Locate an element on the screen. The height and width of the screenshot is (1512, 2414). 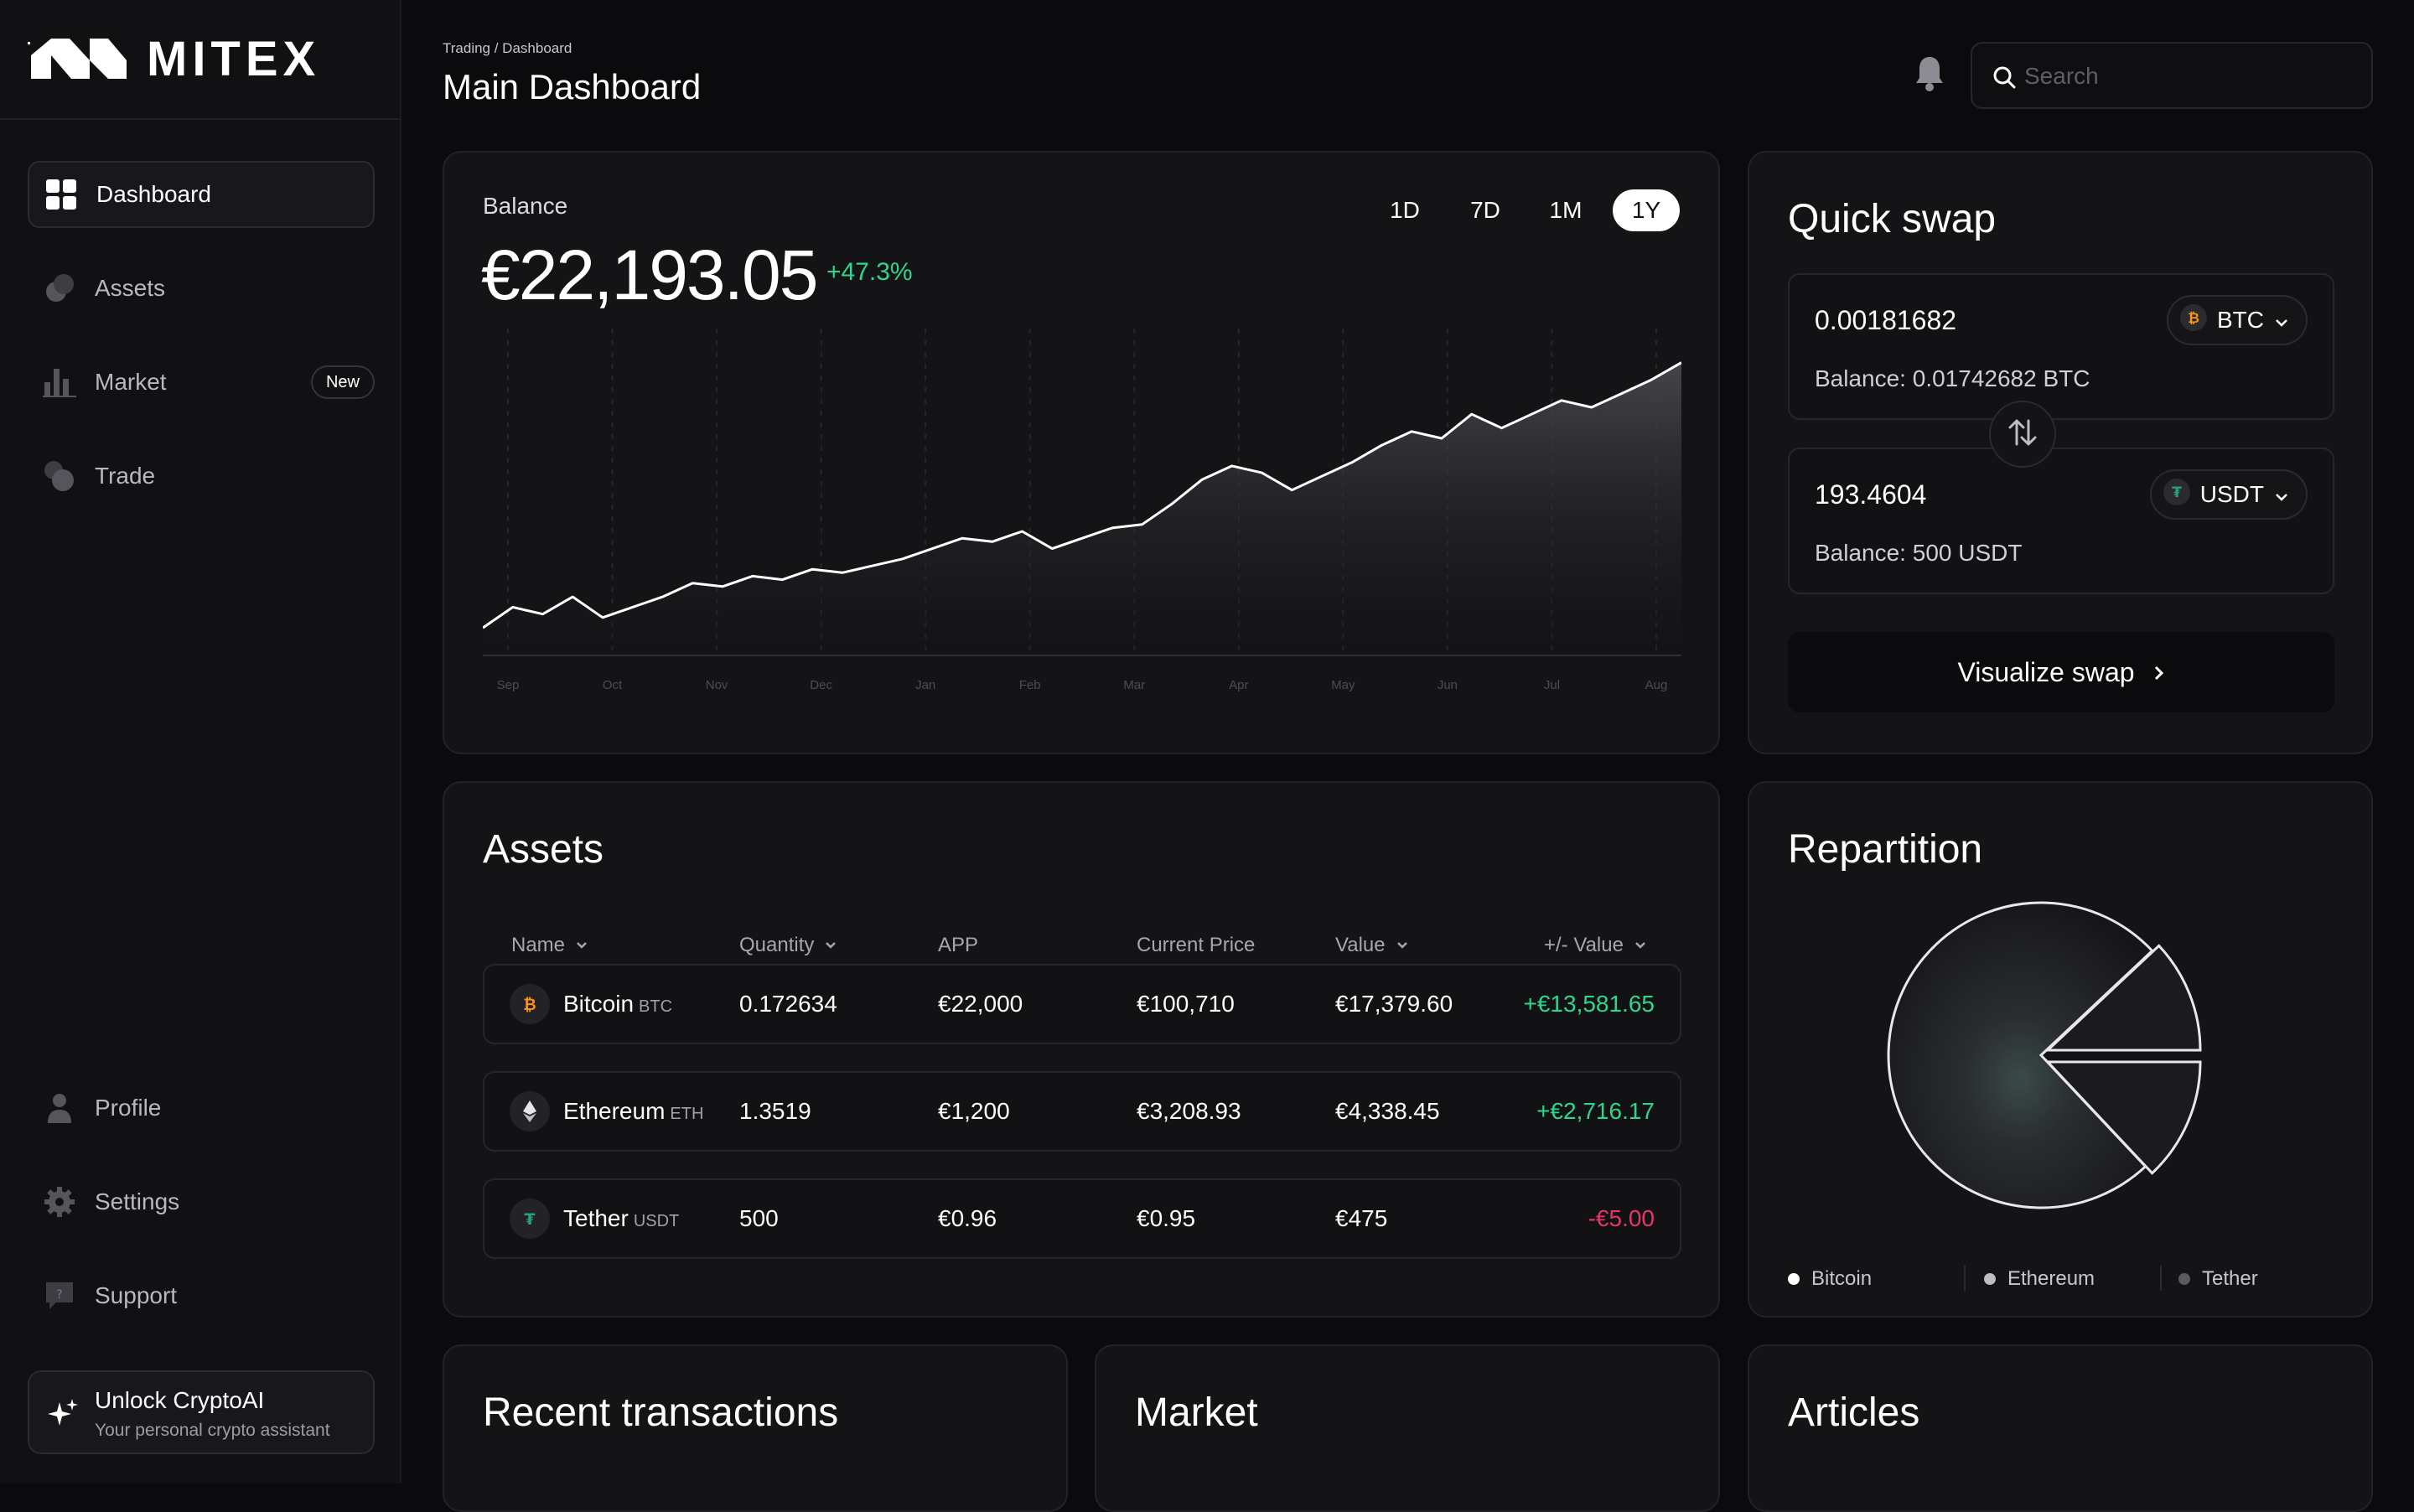
asset-name: Ethereum ETH is located at coordinates (633, 1111).